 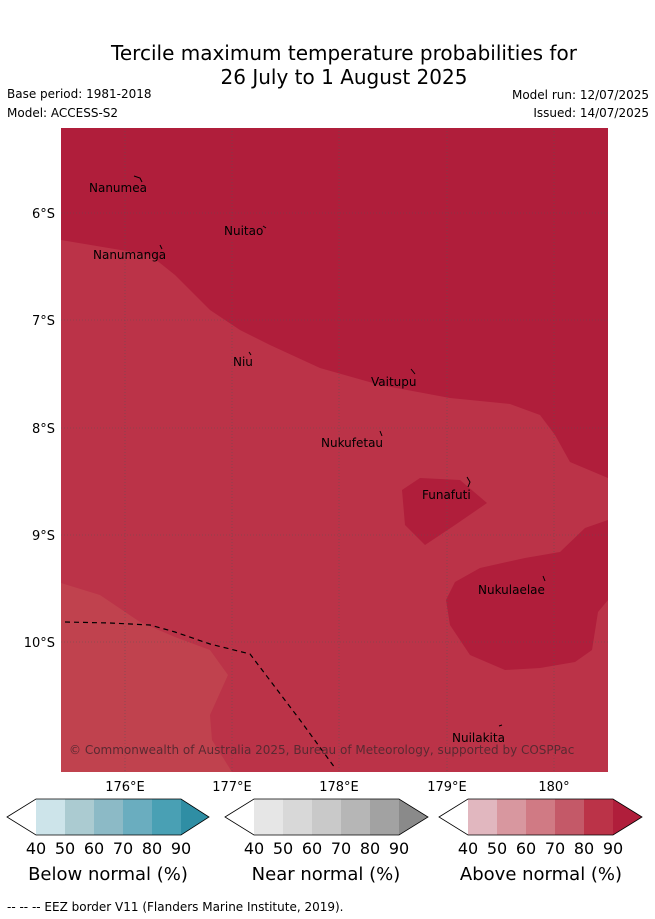 What do you see at coordinates (413, 371) in the screenshot?
I see `island-vaitupu` at bounding box center [413, 371].